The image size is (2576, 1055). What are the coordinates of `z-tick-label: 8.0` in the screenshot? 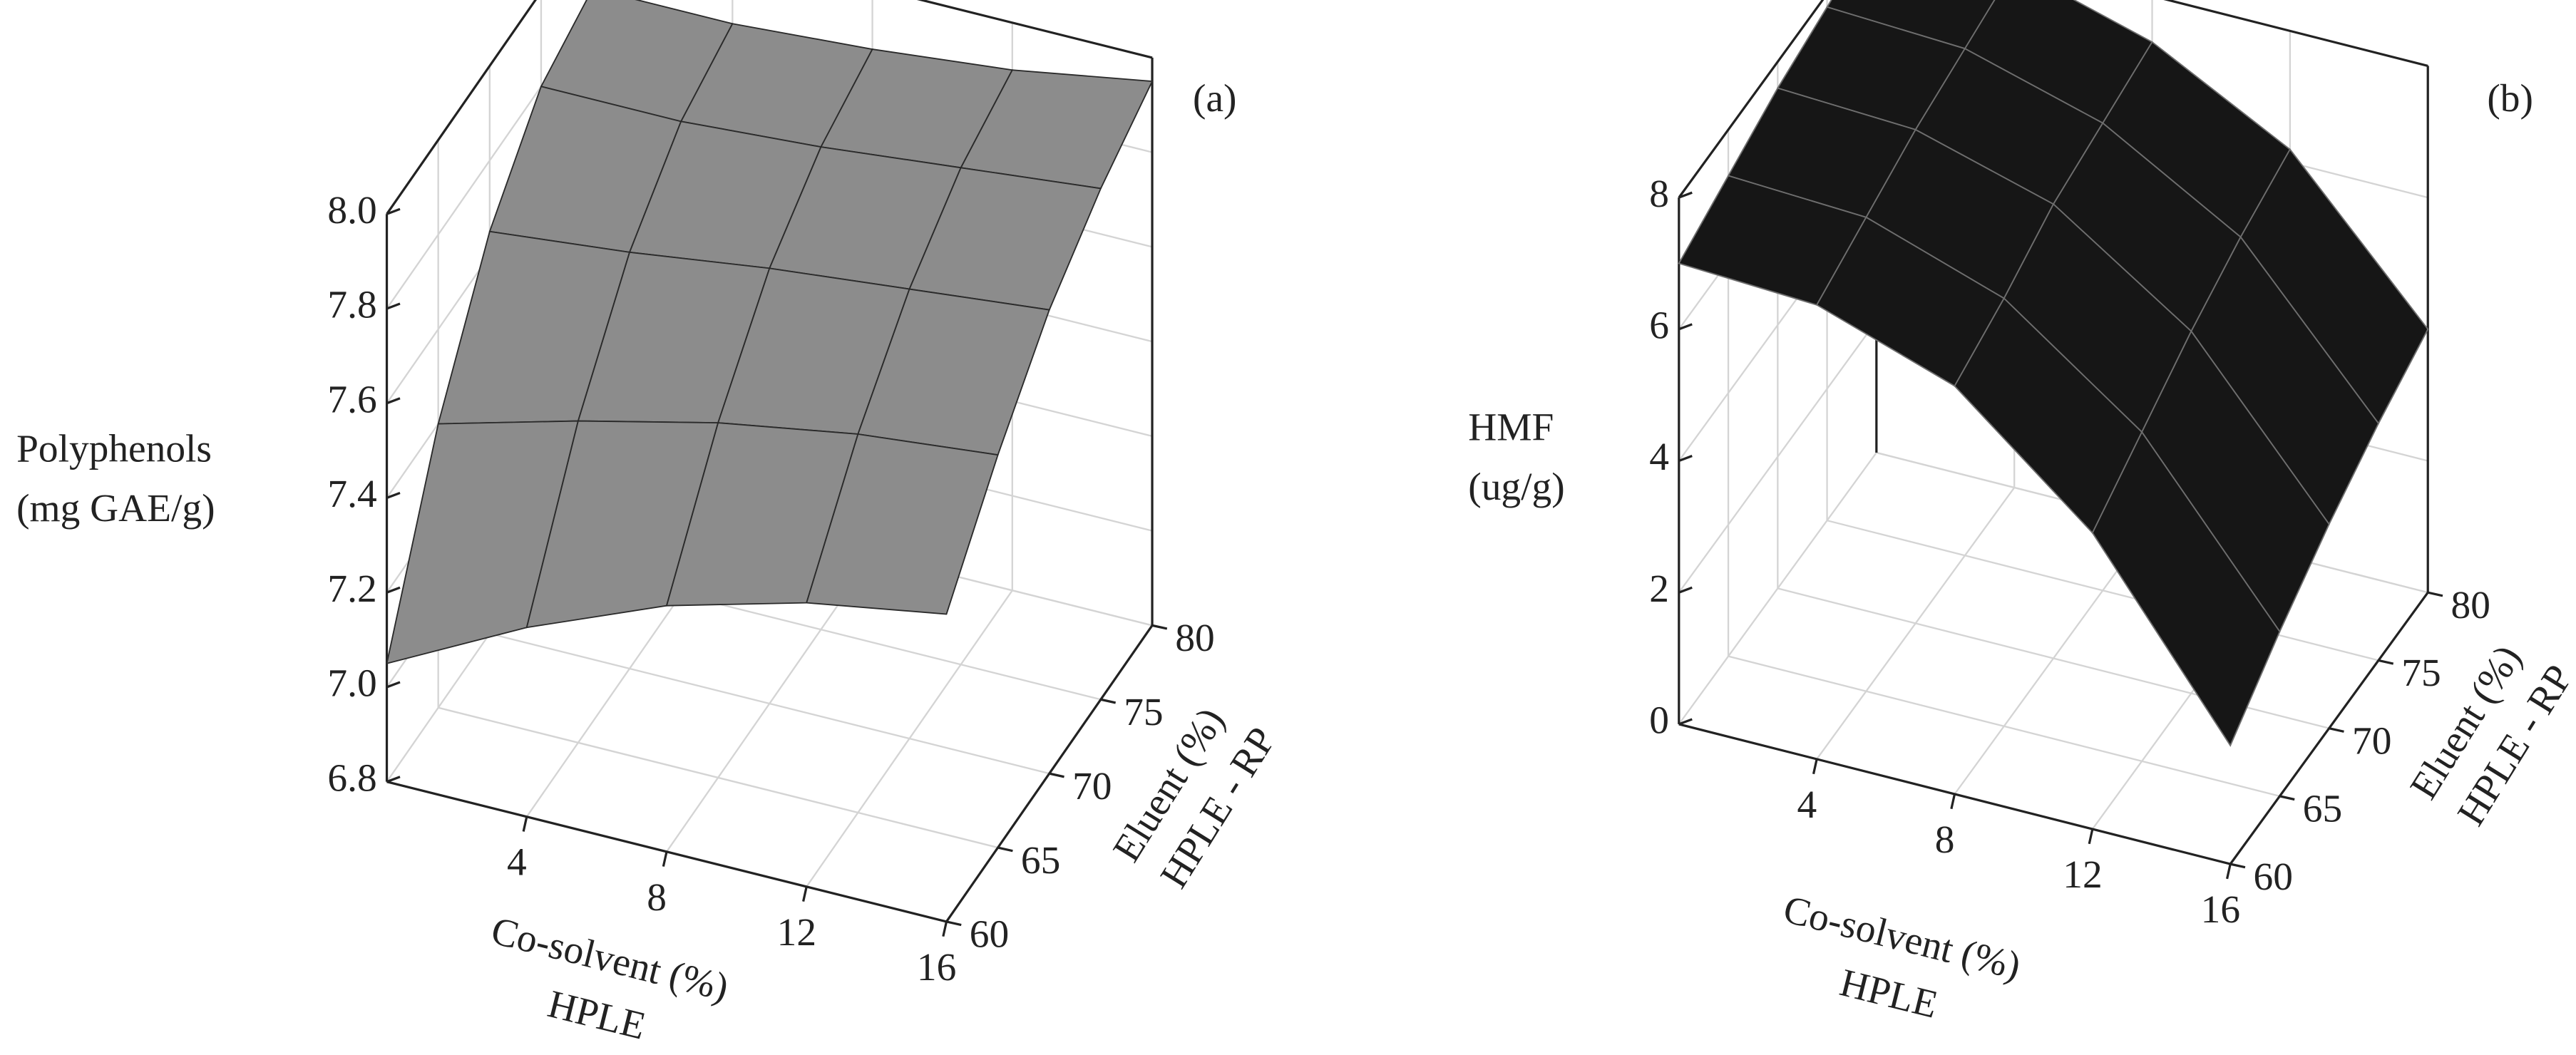 It's located at (351, 210).